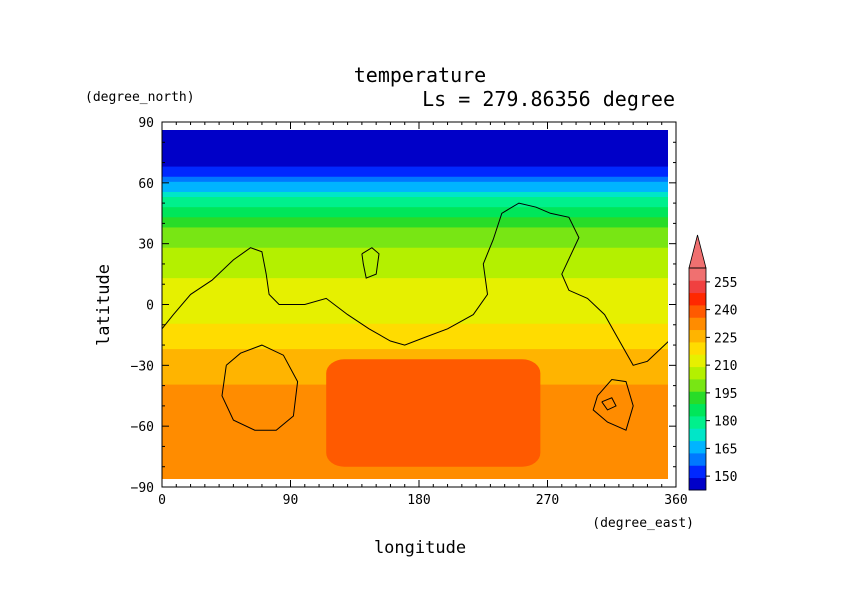 Image resolution: width=842 pixels, height=595 pixels. Describe the element at coordinates (291, 500) in the screenshot. I see `x-tick-label: 90` at that location.